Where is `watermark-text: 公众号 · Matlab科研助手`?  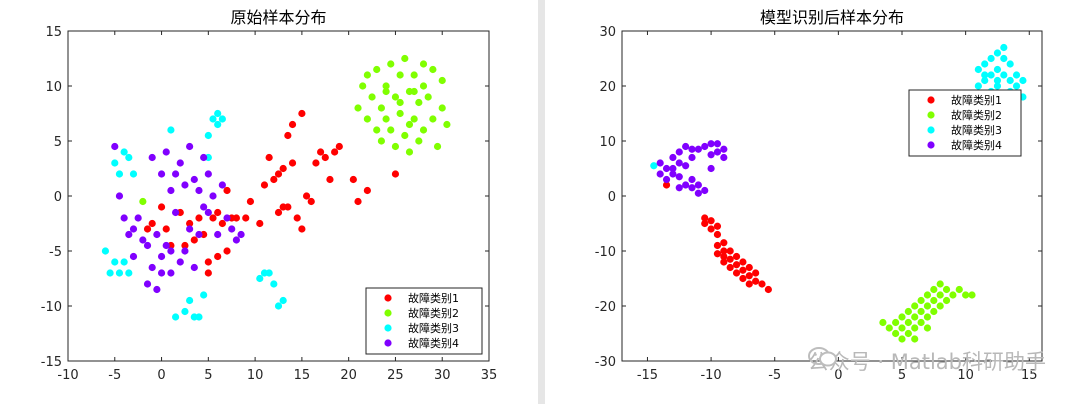 watermark-text: 公众号 · Matlab科研助手 is located at coordinates (926, 362).